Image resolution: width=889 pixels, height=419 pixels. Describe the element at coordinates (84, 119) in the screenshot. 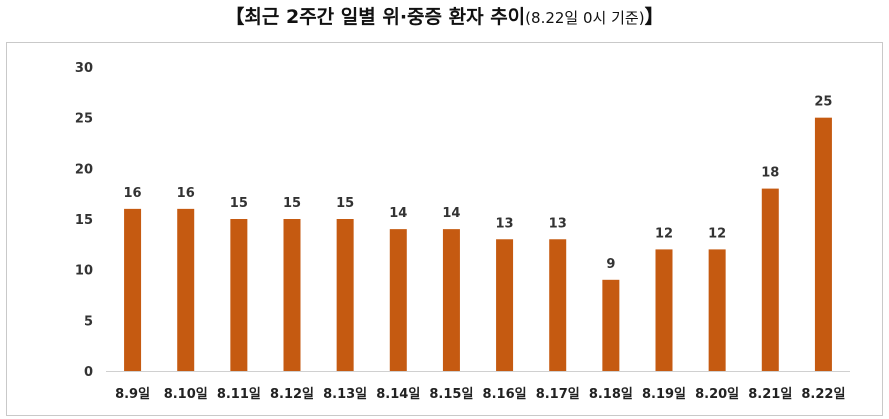

I see `y-tick-label: 25` at that location.